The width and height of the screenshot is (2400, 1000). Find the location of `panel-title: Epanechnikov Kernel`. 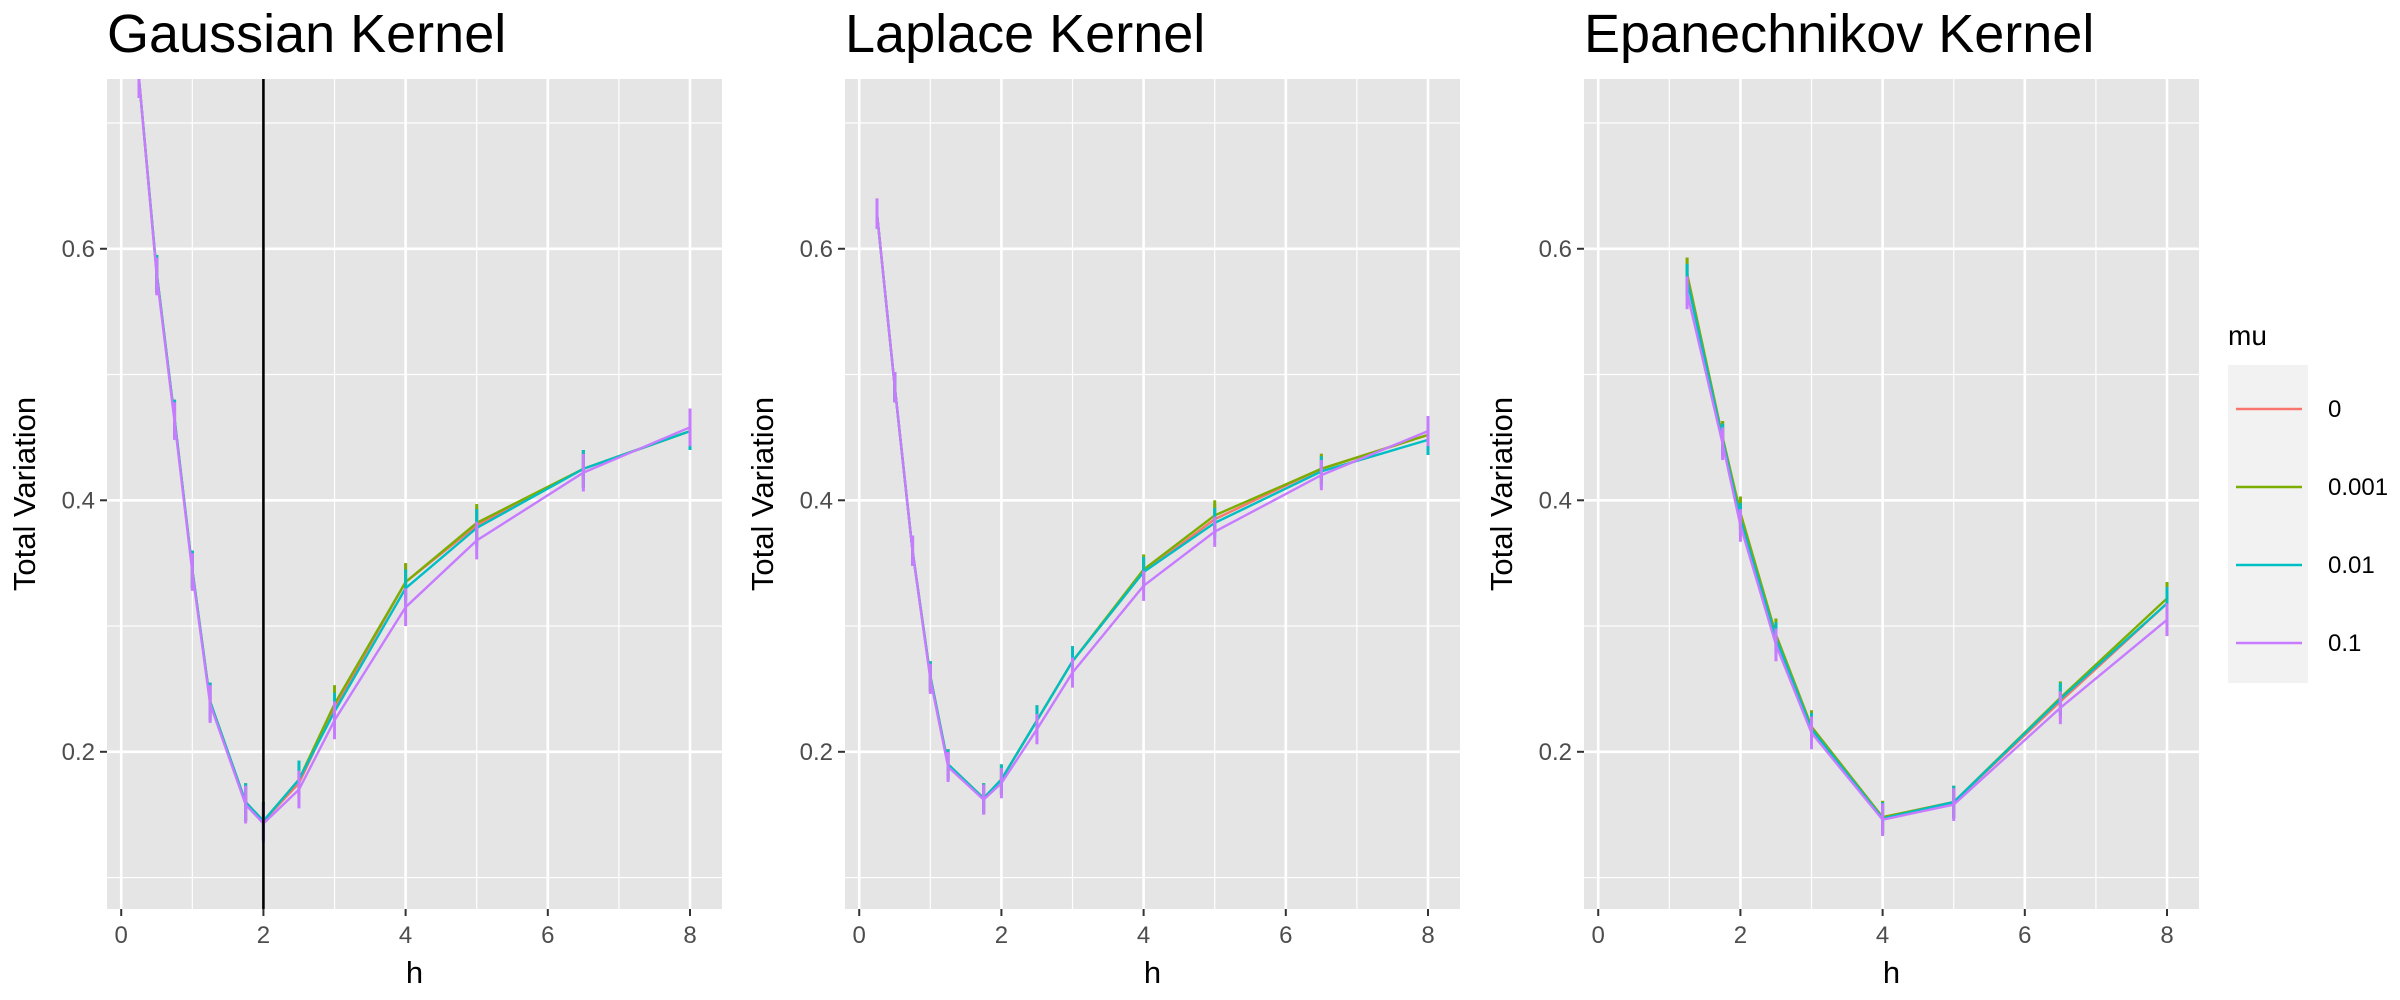

panel-title: Epanechnikov Kernel is located at coordinates (1839, 34).